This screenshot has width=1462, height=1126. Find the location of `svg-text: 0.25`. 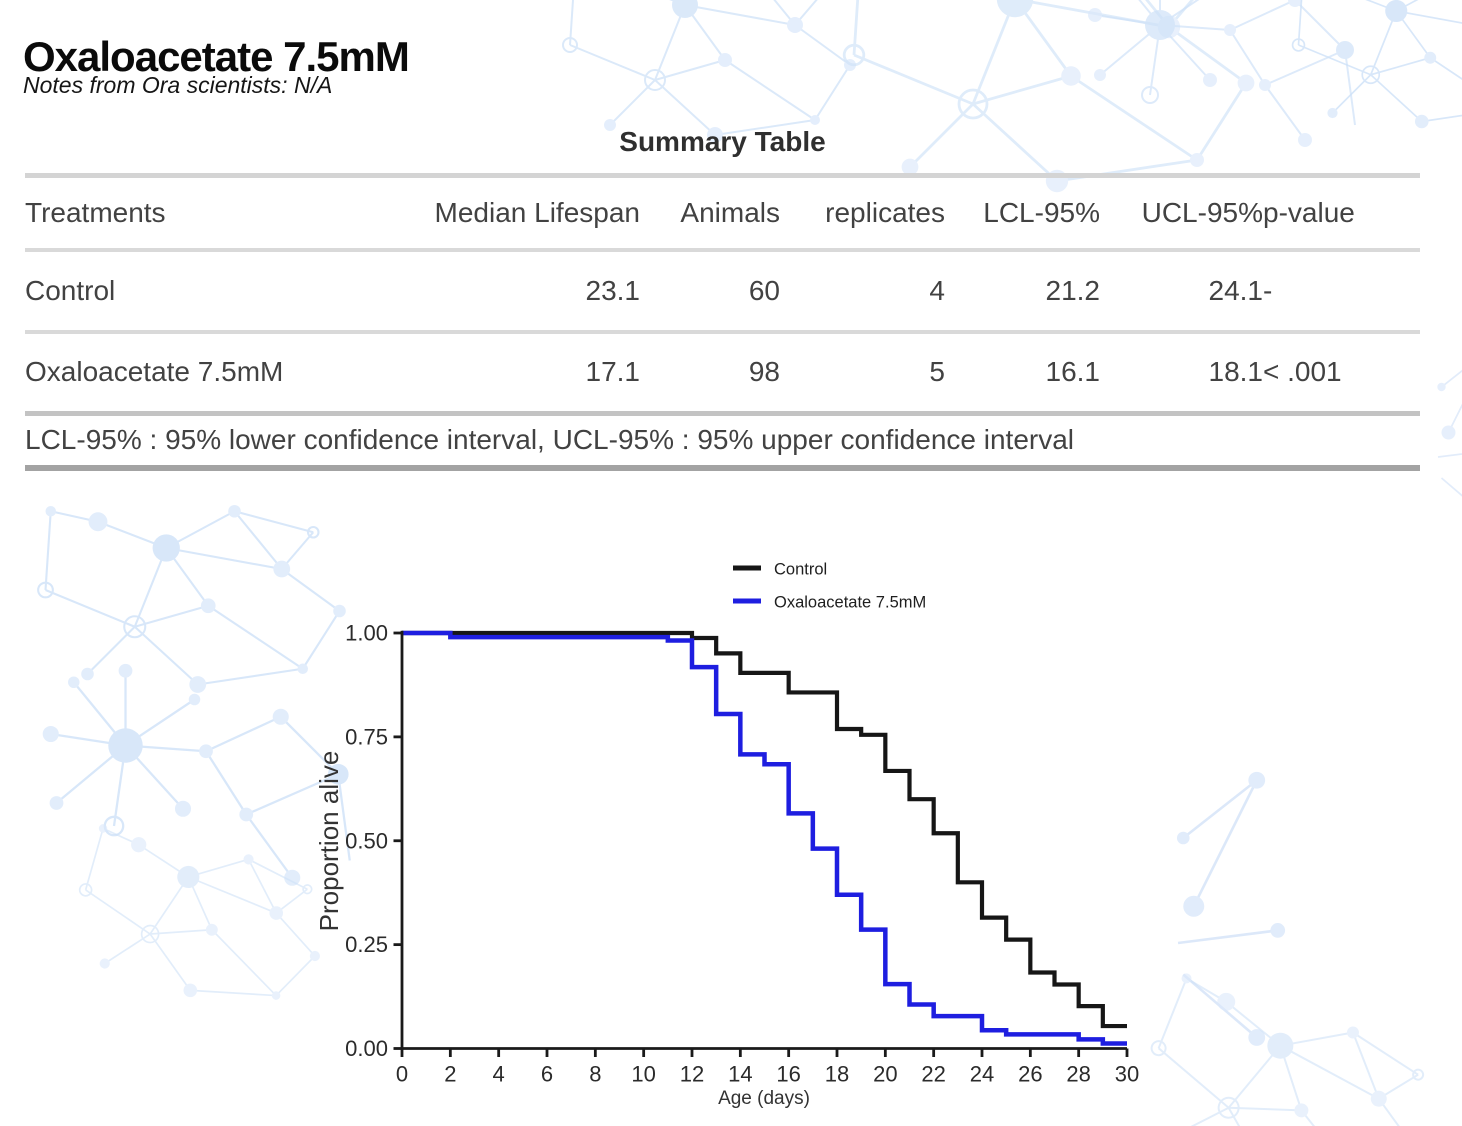

svg-text: 0.25 is located at coordinates (366, 944).